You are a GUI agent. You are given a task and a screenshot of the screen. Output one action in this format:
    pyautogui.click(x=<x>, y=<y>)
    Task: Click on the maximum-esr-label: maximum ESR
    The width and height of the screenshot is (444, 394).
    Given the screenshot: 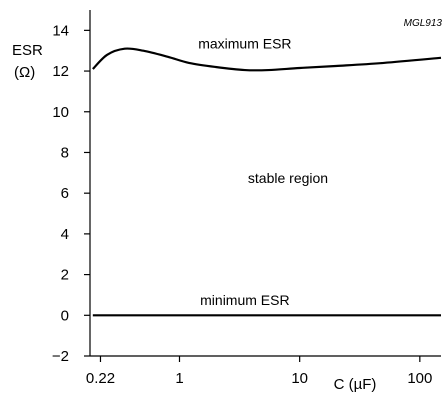 What is the action you would take?
    pyautogui.click(x=244, y=44)
    